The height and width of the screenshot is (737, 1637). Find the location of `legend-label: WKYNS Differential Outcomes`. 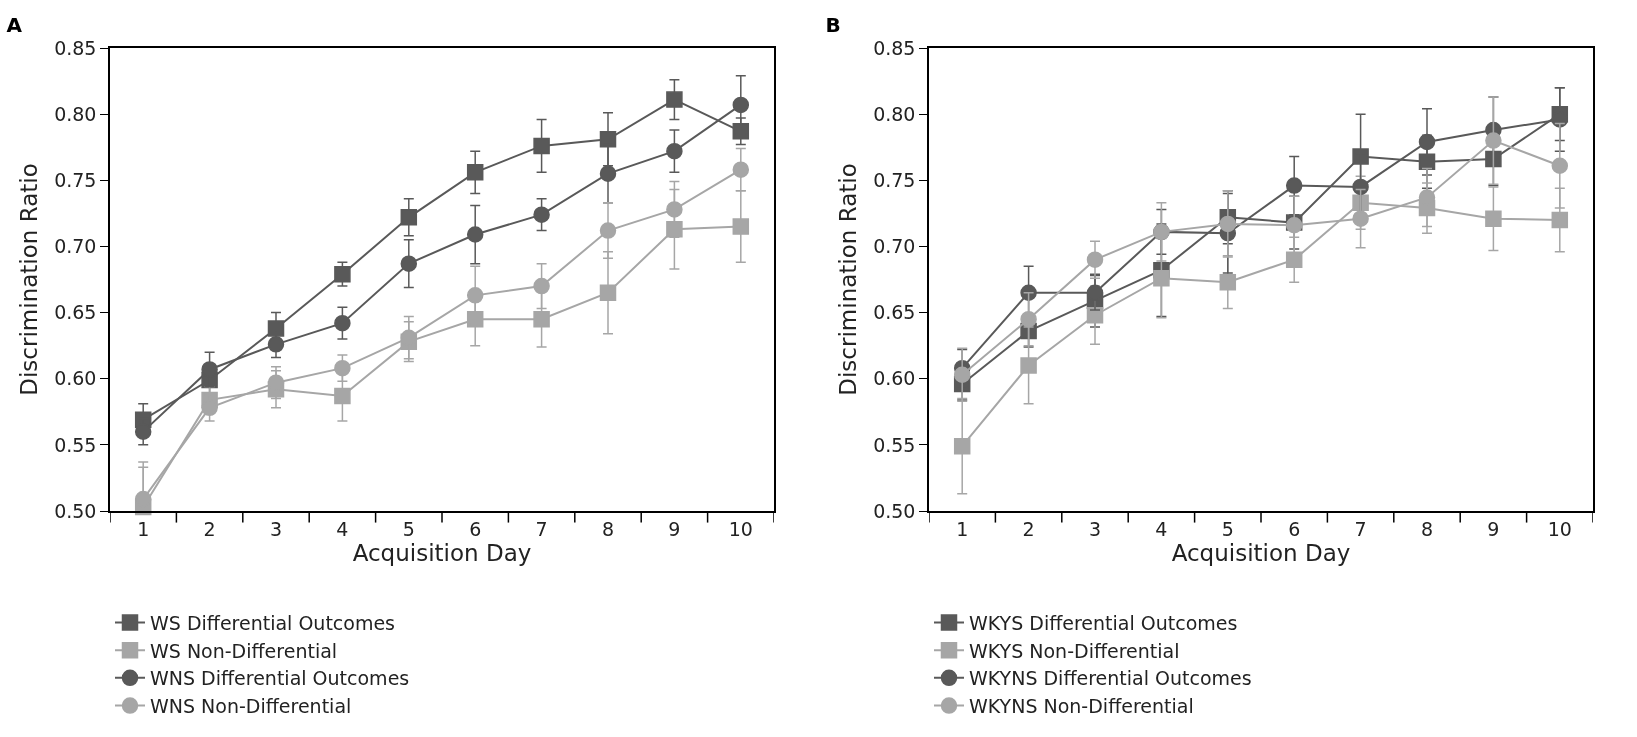

legend-label: WKYNS Differential Outcomes is located at coordinates (1110, 678).